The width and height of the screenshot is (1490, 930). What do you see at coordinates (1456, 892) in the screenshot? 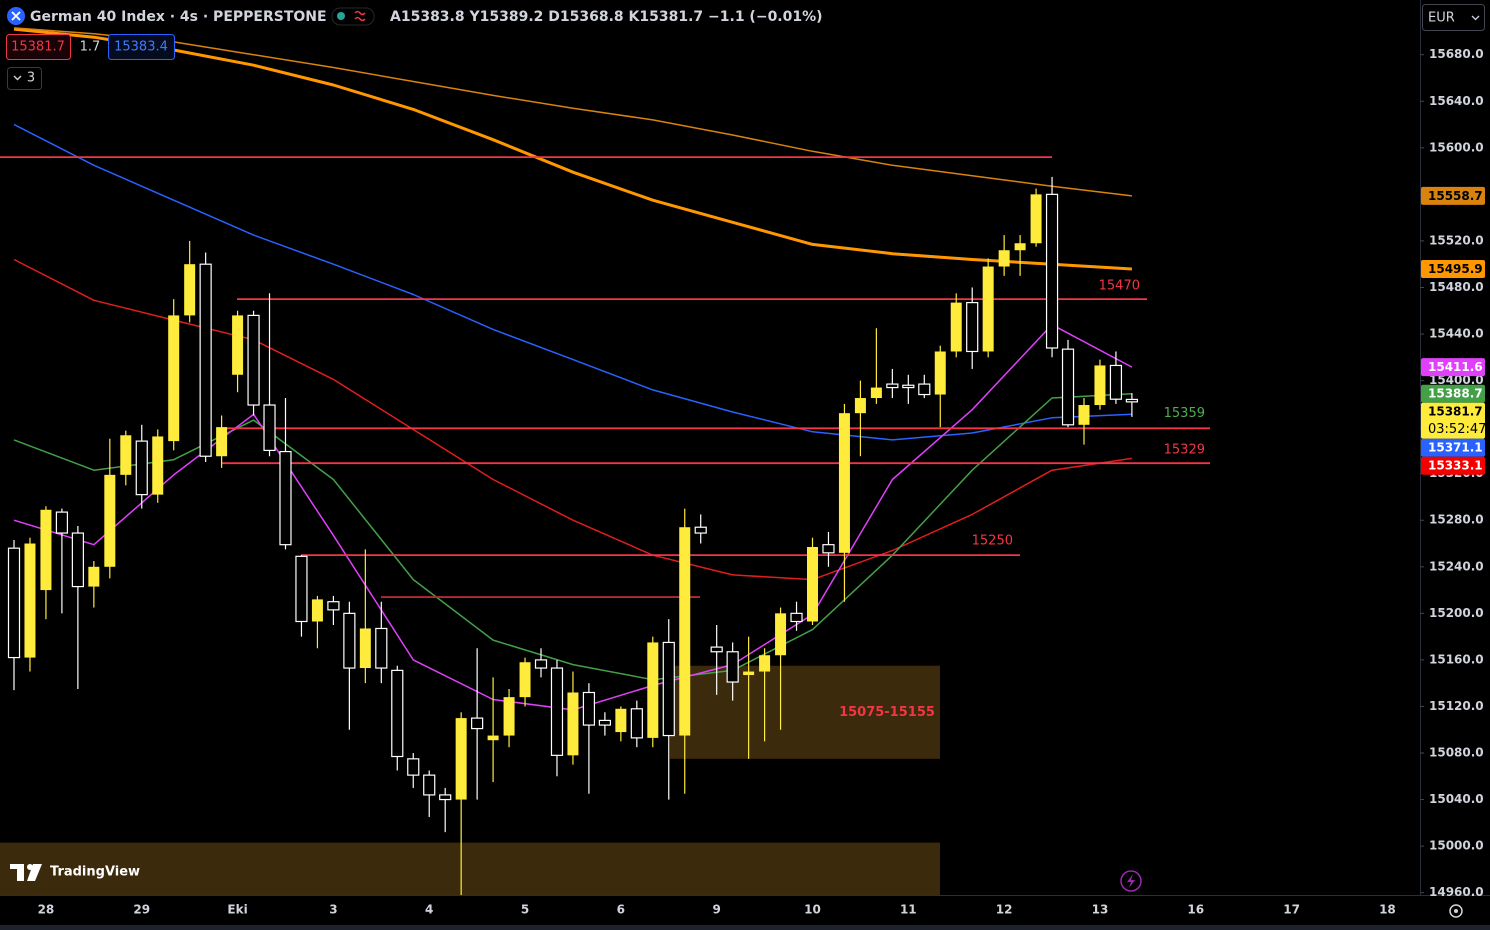
I see `y-tick-label: 14960.0` at bounding box center [1456, 892].